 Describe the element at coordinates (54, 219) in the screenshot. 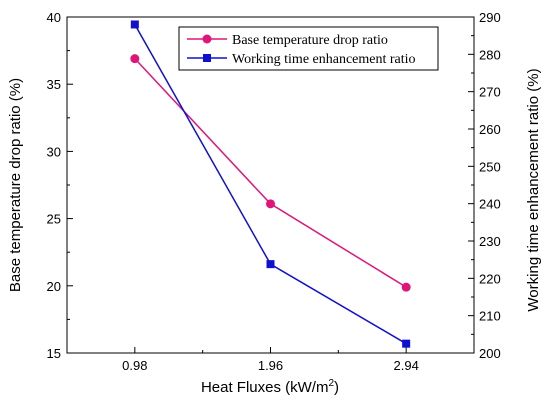

I see `y-left-tick-label: 25` at that location.